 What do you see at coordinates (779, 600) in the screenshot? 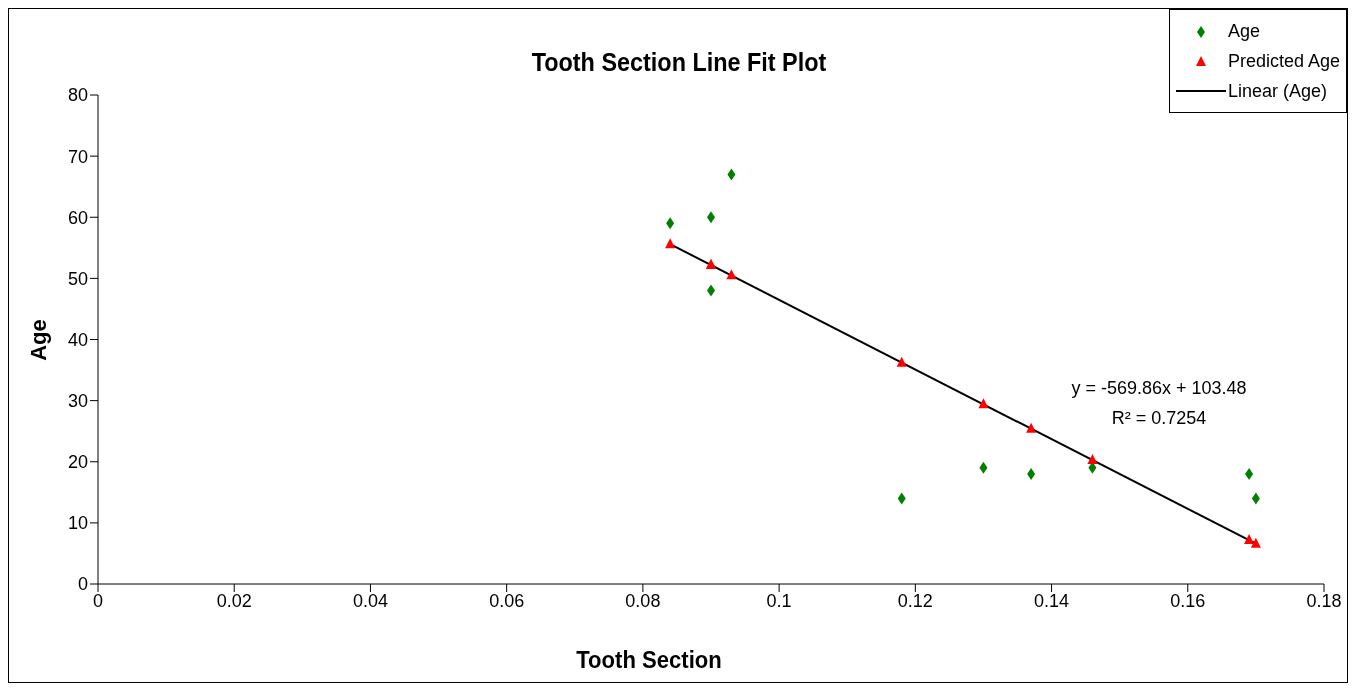
I see `x-tick-label: 0.1` at bounding box center [779, 600].